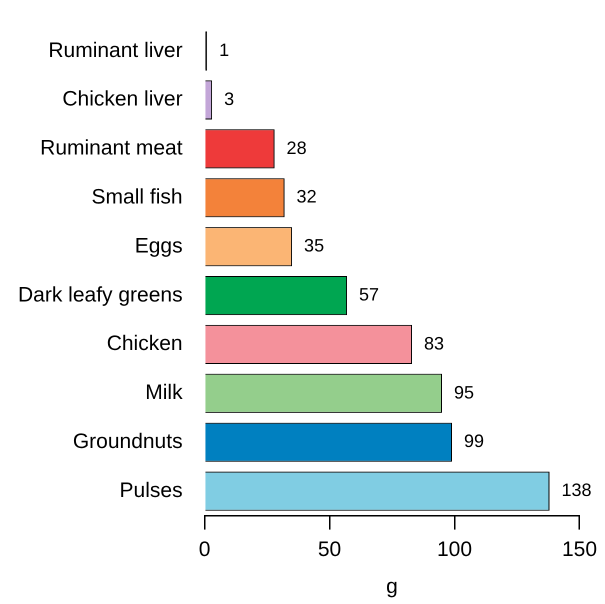 The image size is (605, 604). Describe the element at coordinates (151, 490) in the screenshot. I see `y-tick-label: Pulses` at that location.